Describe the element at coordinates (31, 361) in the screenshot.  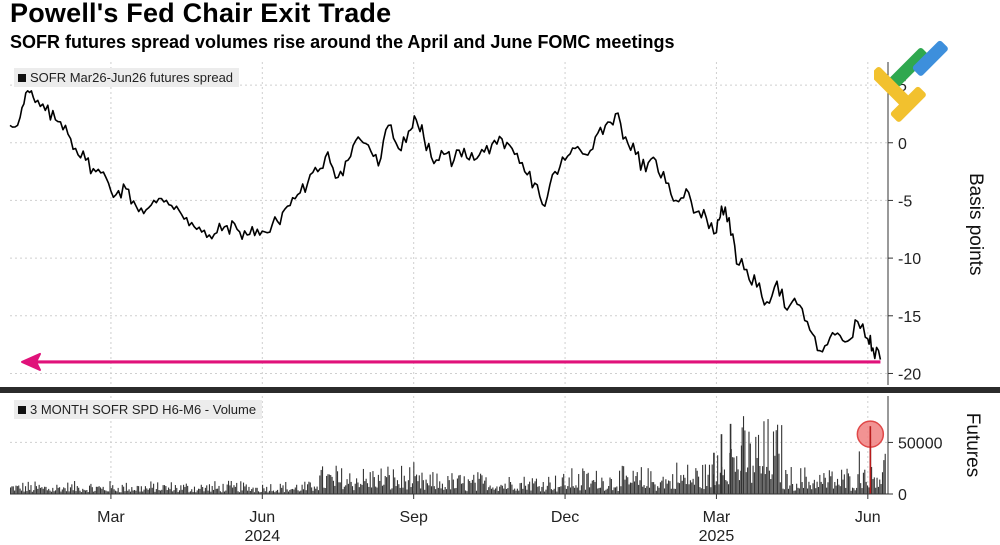
I see `arrow-head` at that location.